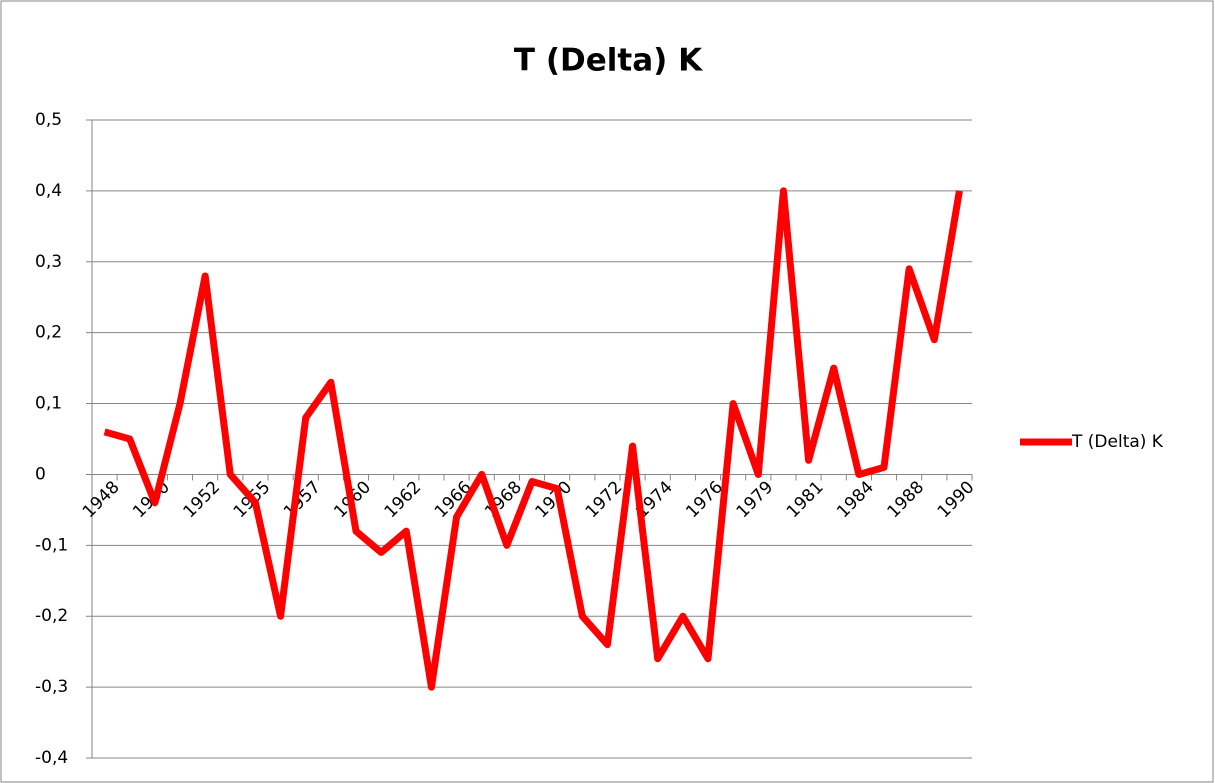 The height and width of the screenshot is (783, 1215). Describe the element at coordinates (51, 758) in the screenshot. I see `y-tick-label: -0,4` at that location.